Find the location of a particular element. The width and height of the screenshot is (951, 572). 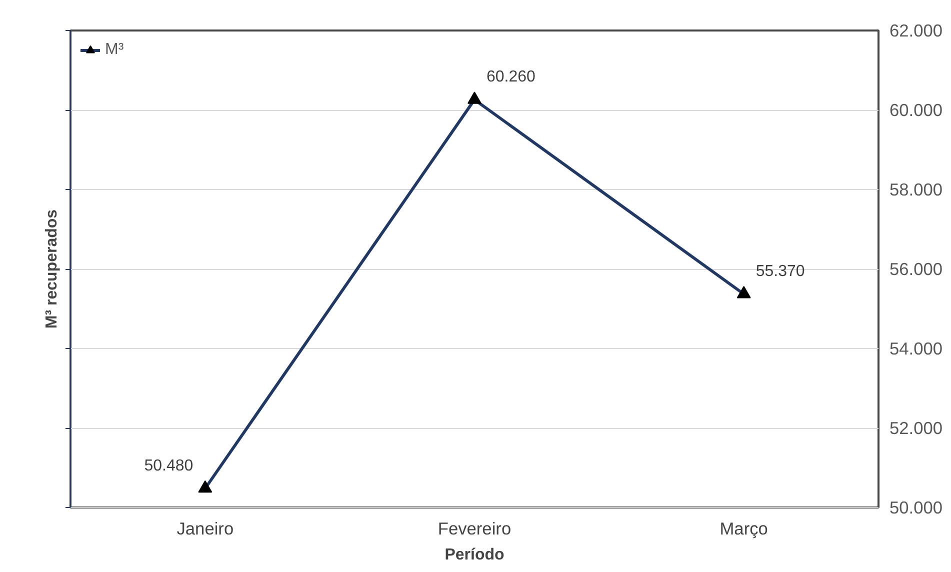

y-tick-label: 62.000 is located at coordinates (916, 30).